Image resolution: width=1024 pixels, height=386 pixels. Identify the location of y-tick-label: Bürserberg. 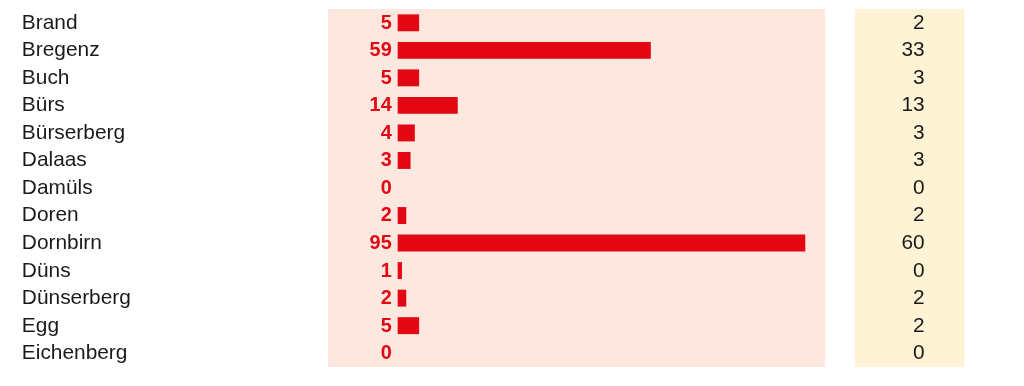
(73, 131).